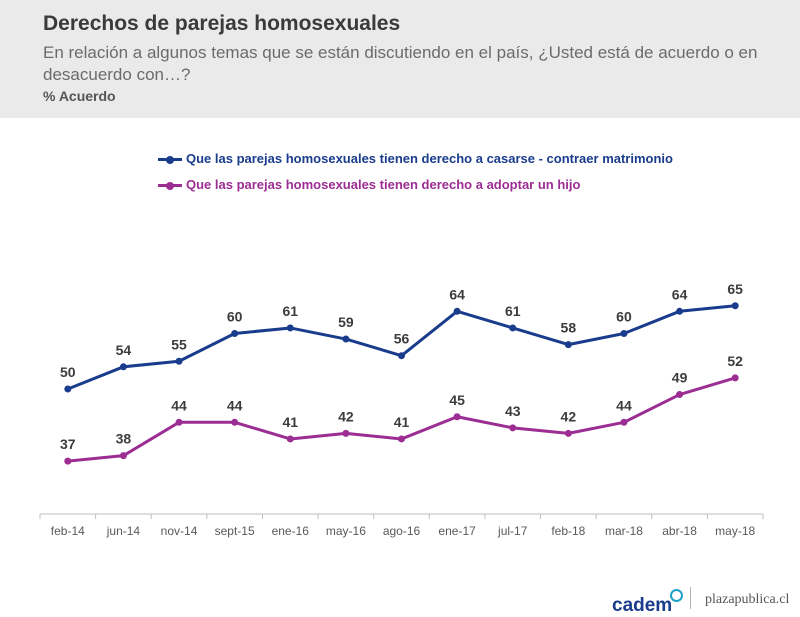 This screenshot has width=800, height=617. Describe the element at coordinates (642, 605) in the screenshot. I see `cadem-logo-text: cadem` at that location.